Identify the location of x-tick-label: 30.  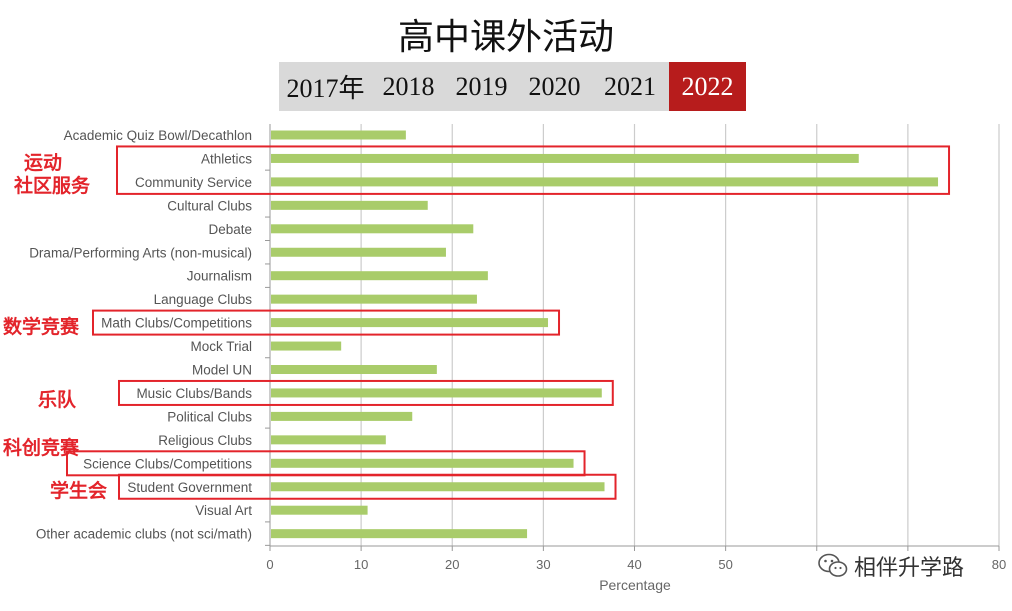
(543, 564).